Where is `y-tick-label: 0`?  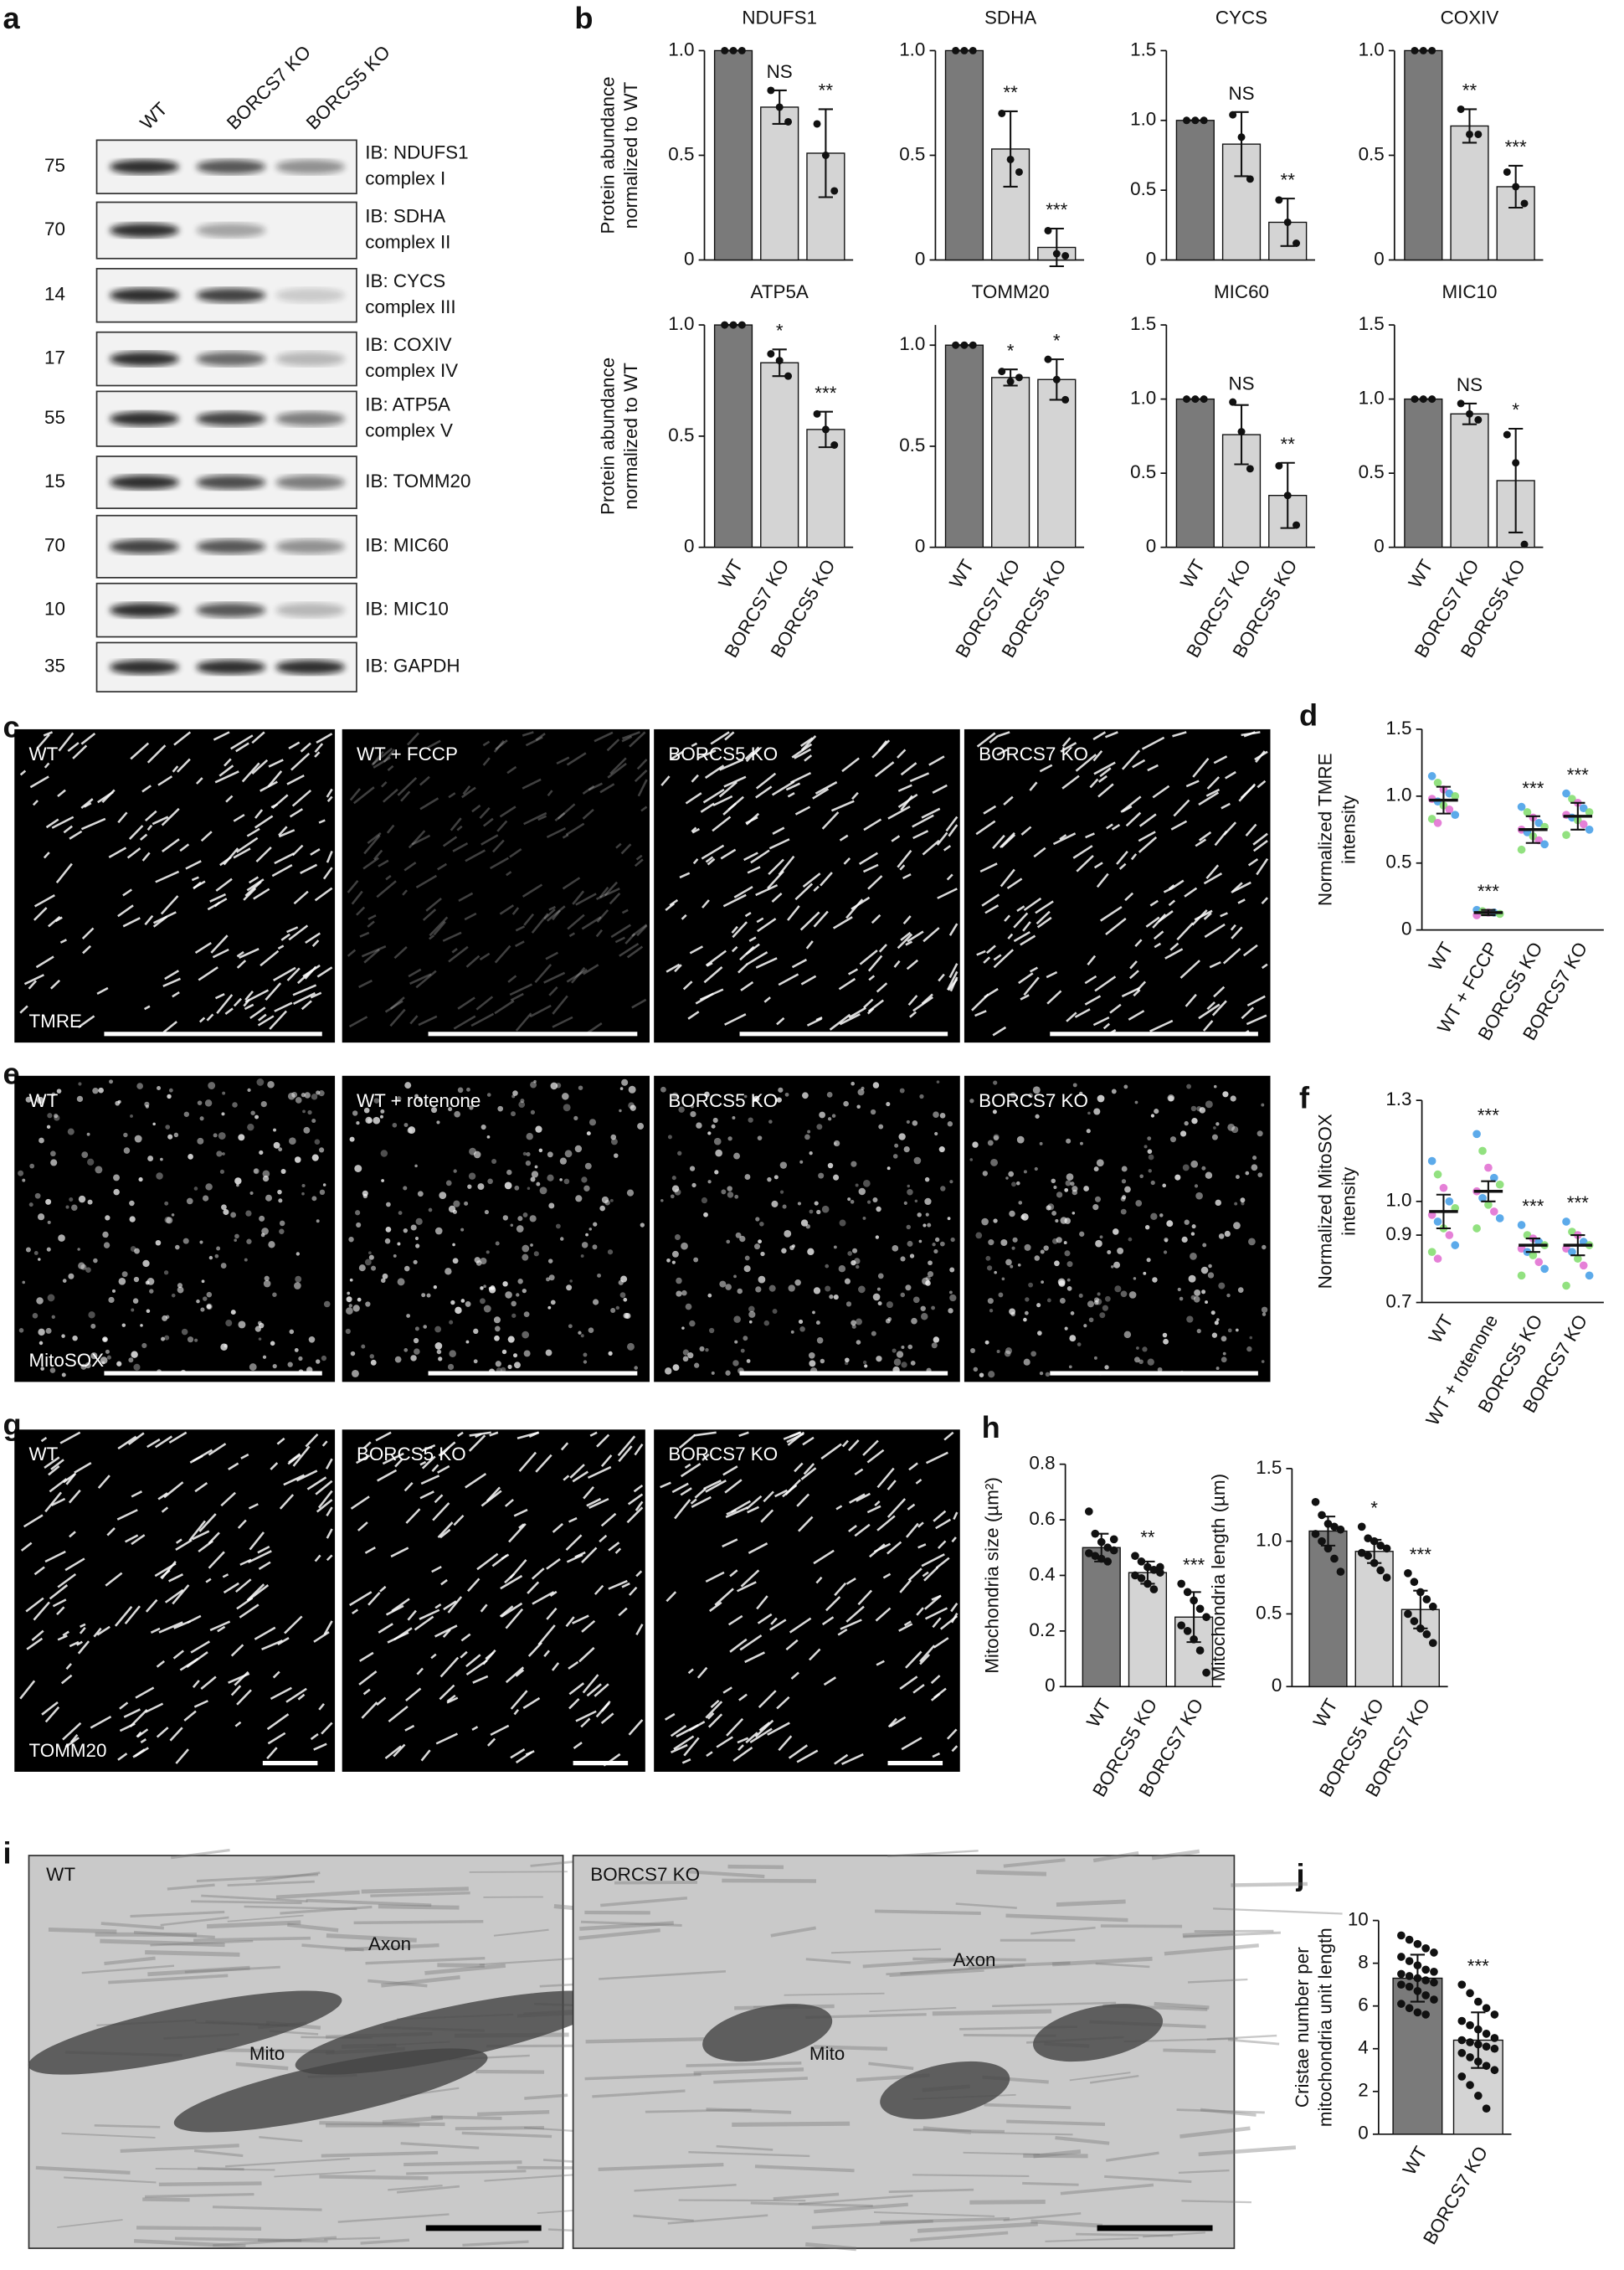 y-tick-label: 0 is located at coordinates (1406, 929).